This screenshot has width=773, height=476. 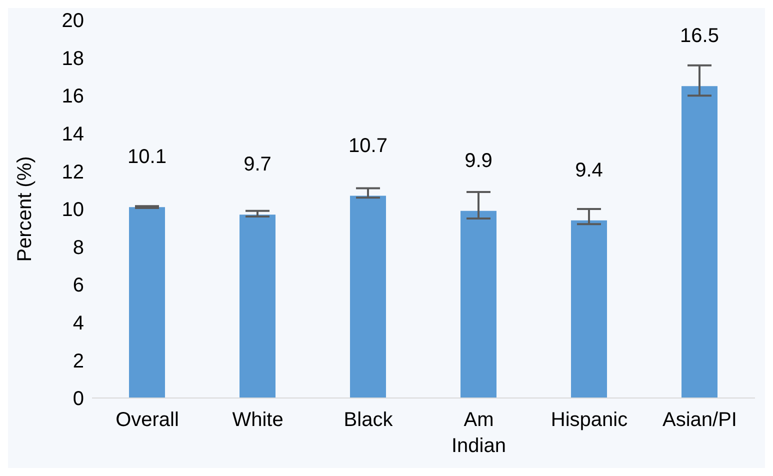 What do you see at coordinates (147, 157) in the screenshot?
I see `data-label: 10.1` at bounding box center [147, 157].